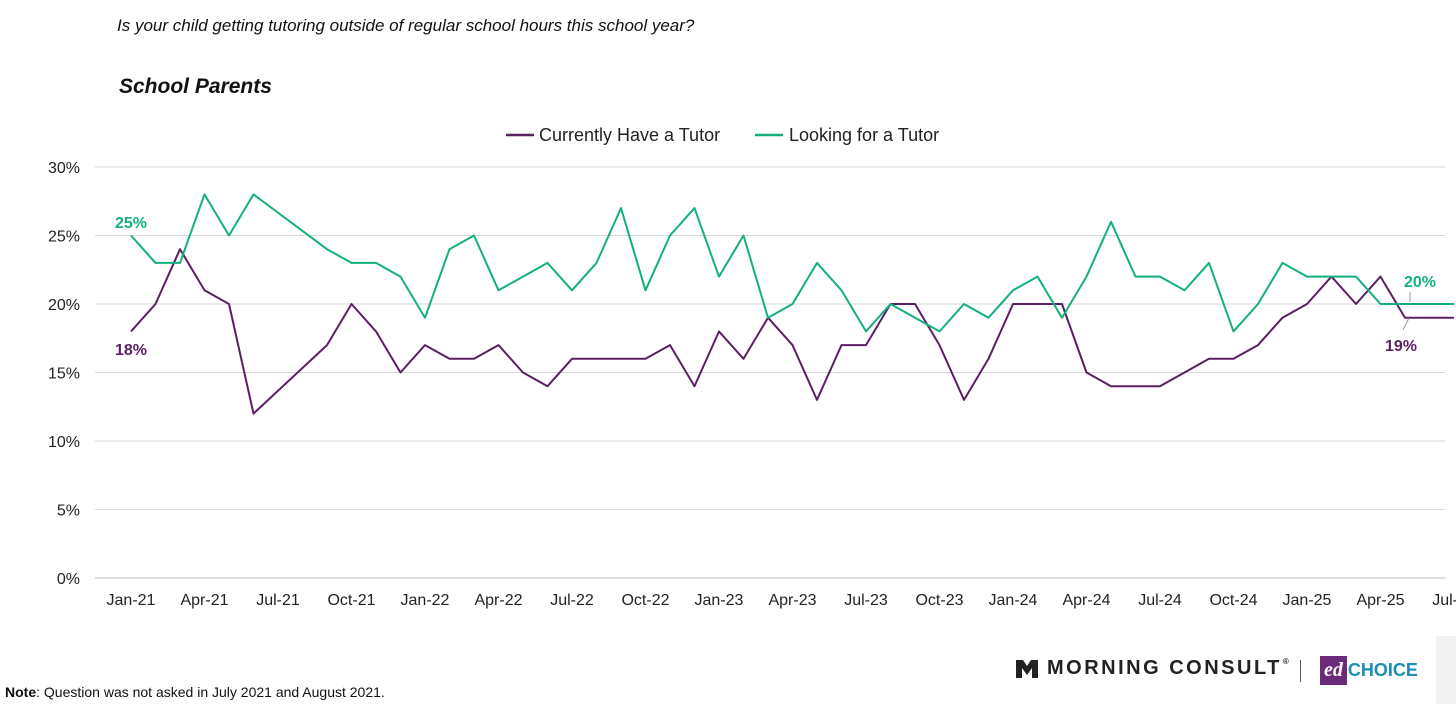 The height and width of the screenshot is (704, 1456). I want to click on chart-subtitle: School Parents, so click(195, 86).